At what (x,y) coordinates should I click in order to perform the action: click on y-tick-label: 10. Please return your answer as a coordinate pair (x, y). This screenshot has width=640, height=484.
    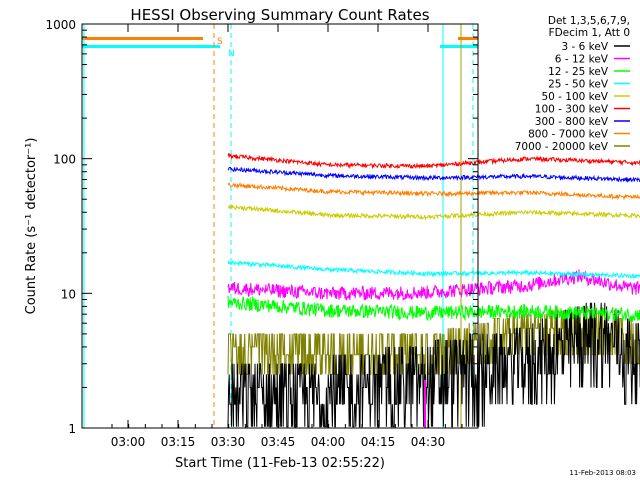
    Looking at the image, I should click on (68, 294).